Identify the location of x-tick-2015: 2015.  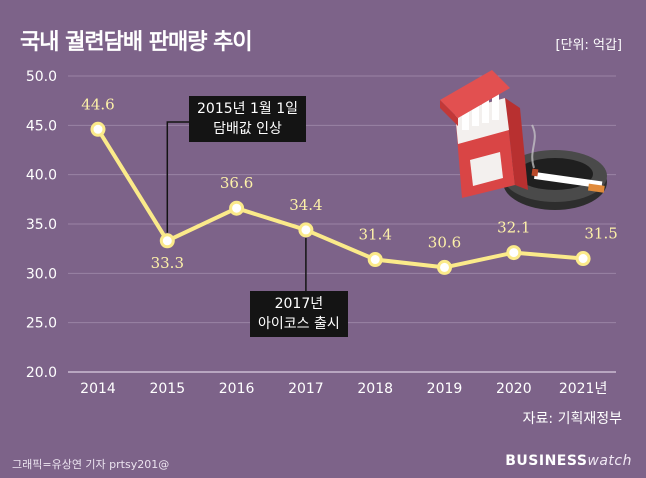
(167, 389).